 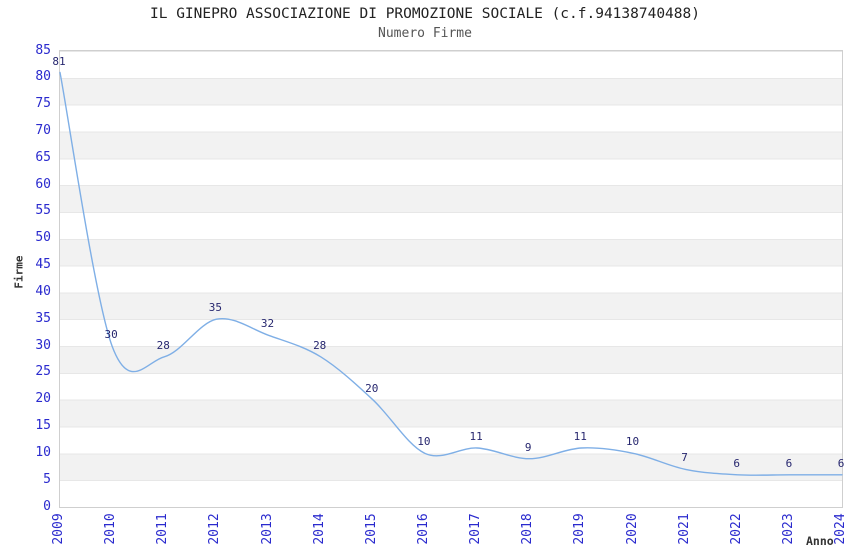 What do you see at coordinates (736, 529) in the screenshot?
I see `x-tick-label: 2022` at bounding box center [736, 529].